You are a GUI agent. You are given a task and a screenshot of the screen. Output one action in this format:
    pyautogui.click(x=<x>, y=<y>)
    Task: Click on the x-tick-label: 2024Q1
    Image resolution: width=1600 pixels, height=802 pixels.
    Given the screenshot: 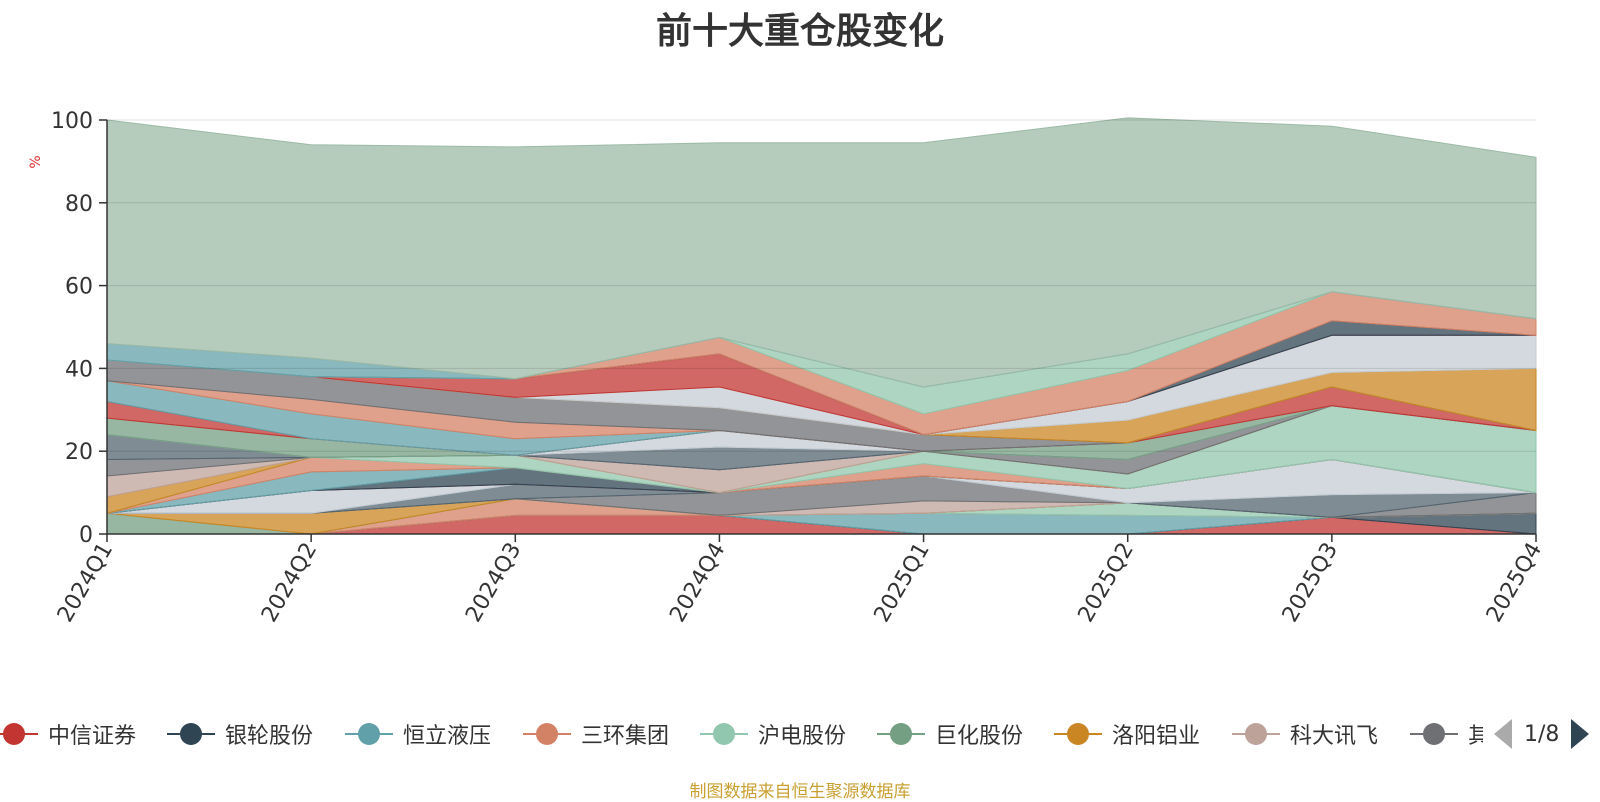 What is the action you would take?
    pyautogui.click(x=85, y=583)
    